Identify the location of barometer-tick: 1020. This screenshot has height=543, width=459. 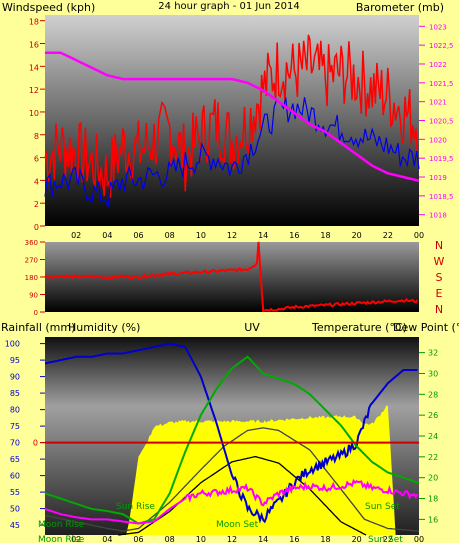
(438, 140).